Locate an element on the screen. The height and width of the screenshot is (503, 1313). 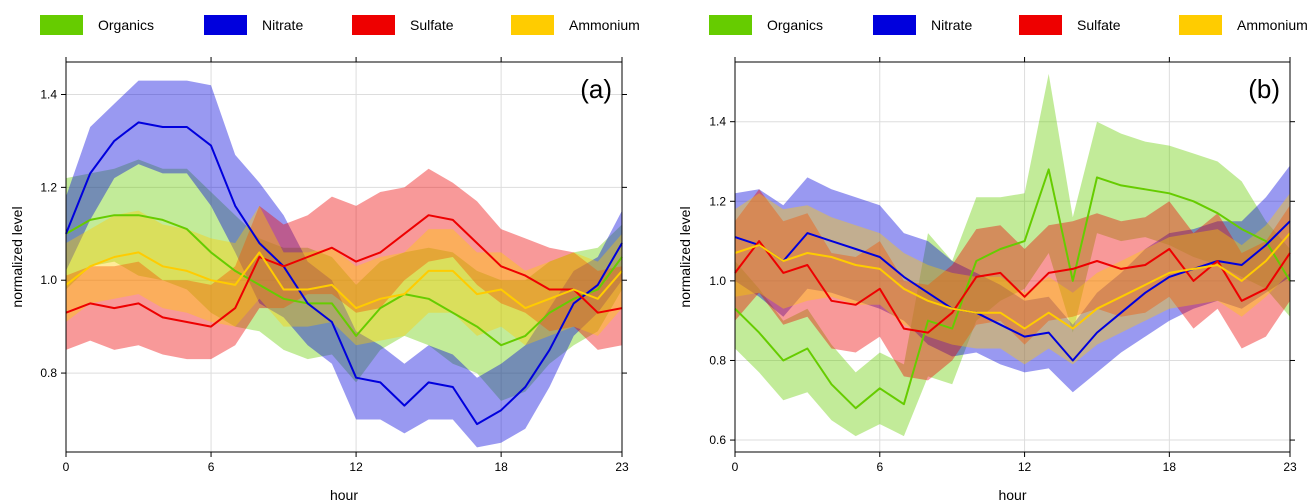
panel-label: (b) is located at coordinates (1264, 89).